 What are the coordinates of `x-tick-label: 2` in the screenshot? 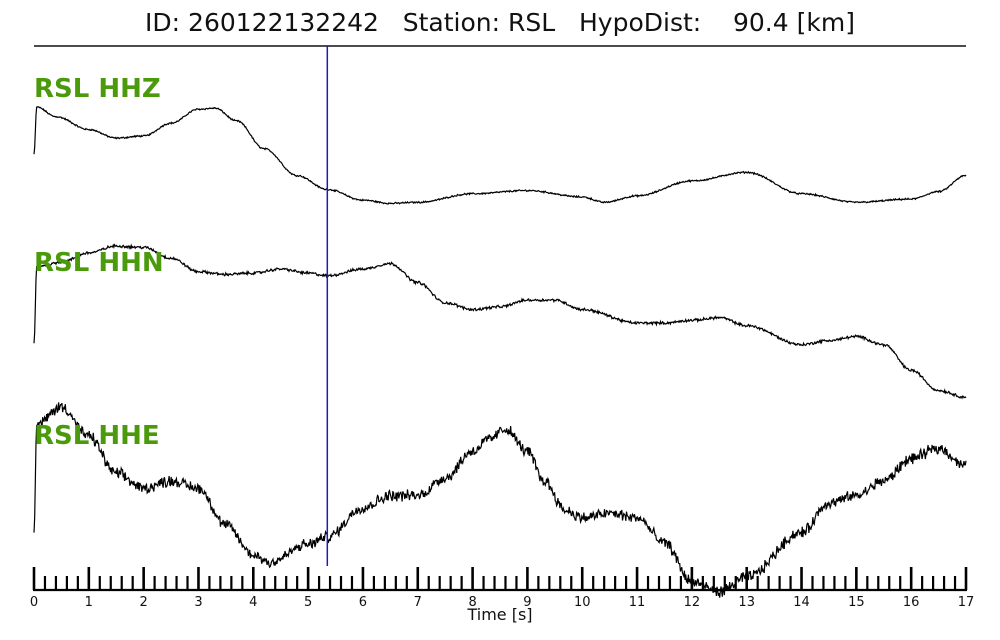 It's located at (144, 602).